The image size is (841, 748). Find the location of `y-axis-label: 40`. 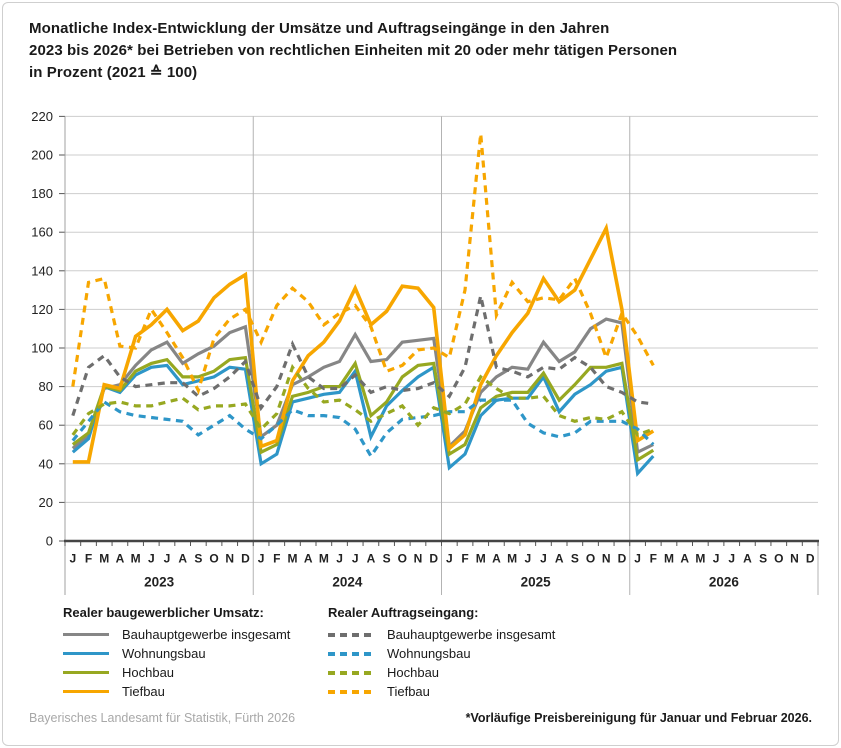

y-axis-label: 40 is located at coordinates (46, 463).